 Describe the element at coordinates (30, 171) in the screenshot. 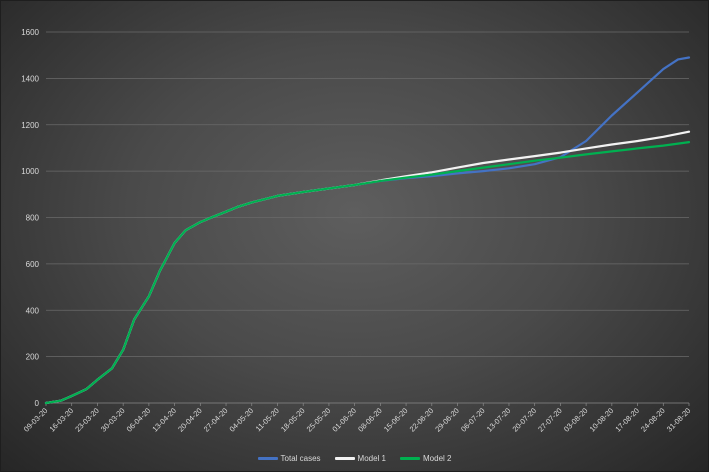

I see `y-tick-label: 1000` at that location.